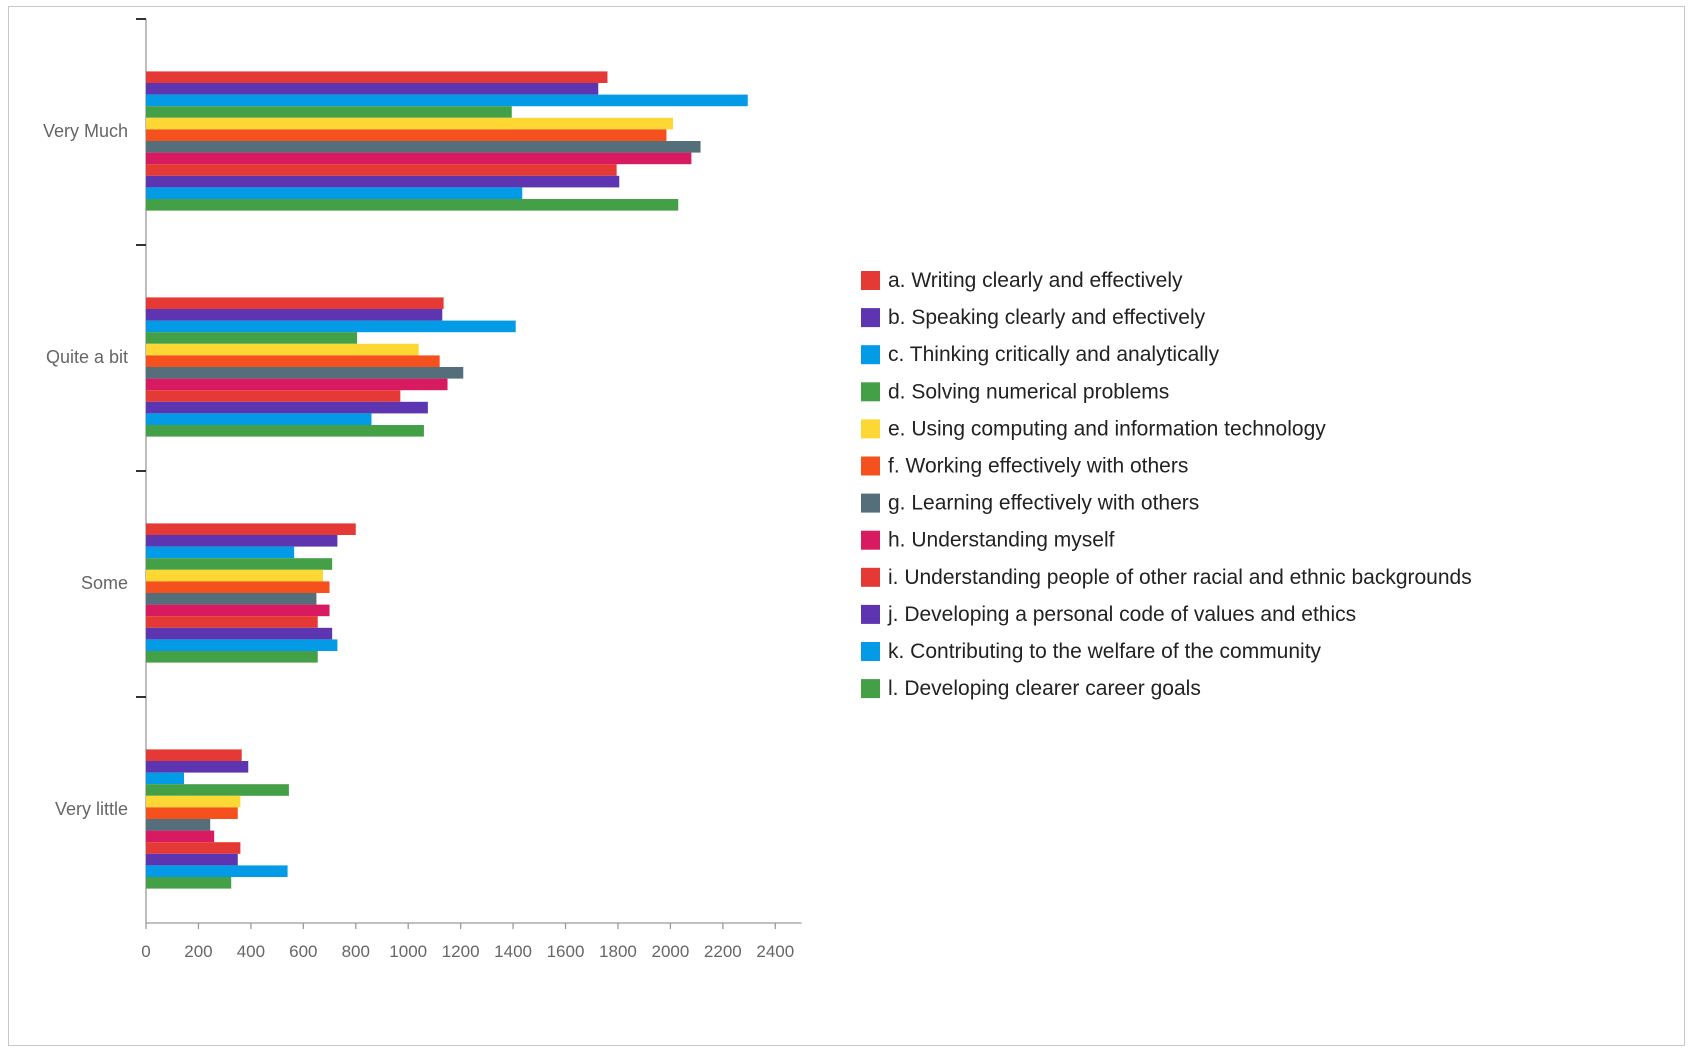 The height and width of the screenshot is (1050, 1691). Describe the element at coordinates (91, 809) in the screenshot. I see `category-label: Very little` at that location.